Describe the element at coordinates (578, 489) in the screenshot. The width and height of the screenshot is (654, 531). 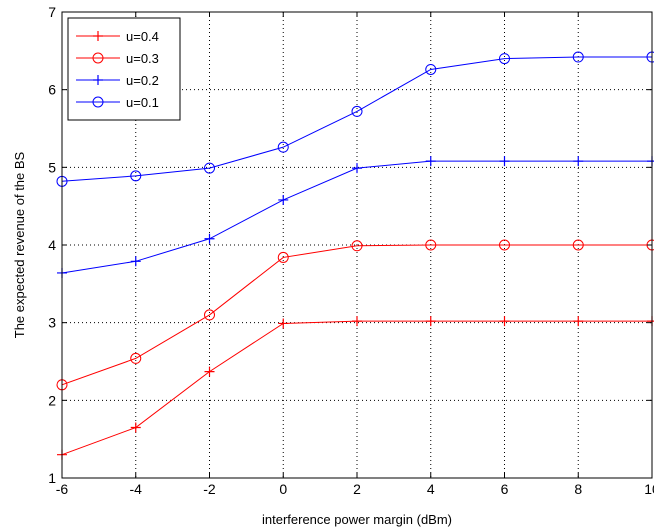
I see `x-tick-label: 8` at that location.